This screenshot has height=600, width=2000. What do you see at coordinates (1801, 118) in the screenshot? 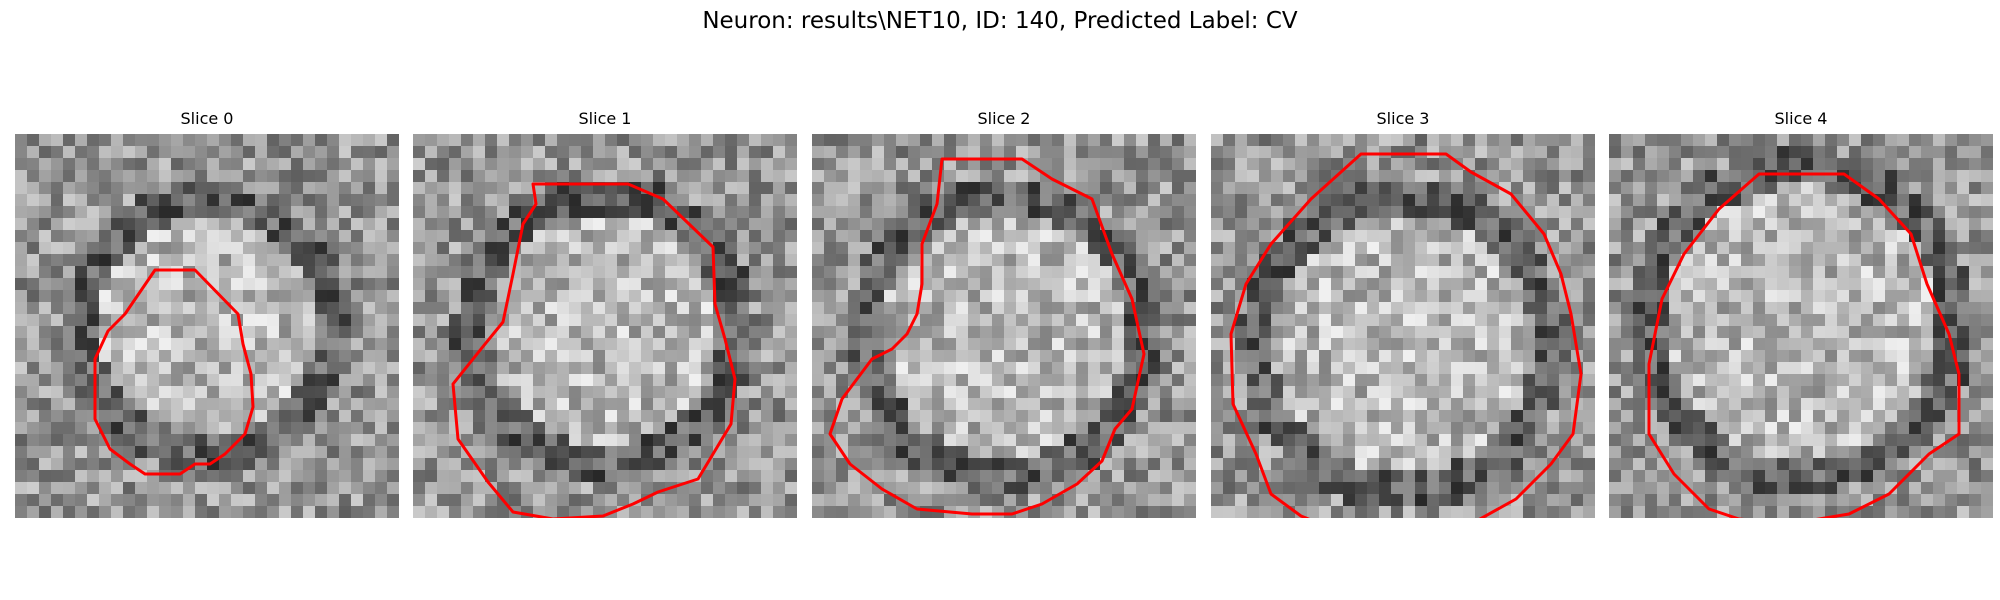
I see `slice-title: Slice 4` at bounding box center [1801, 118].